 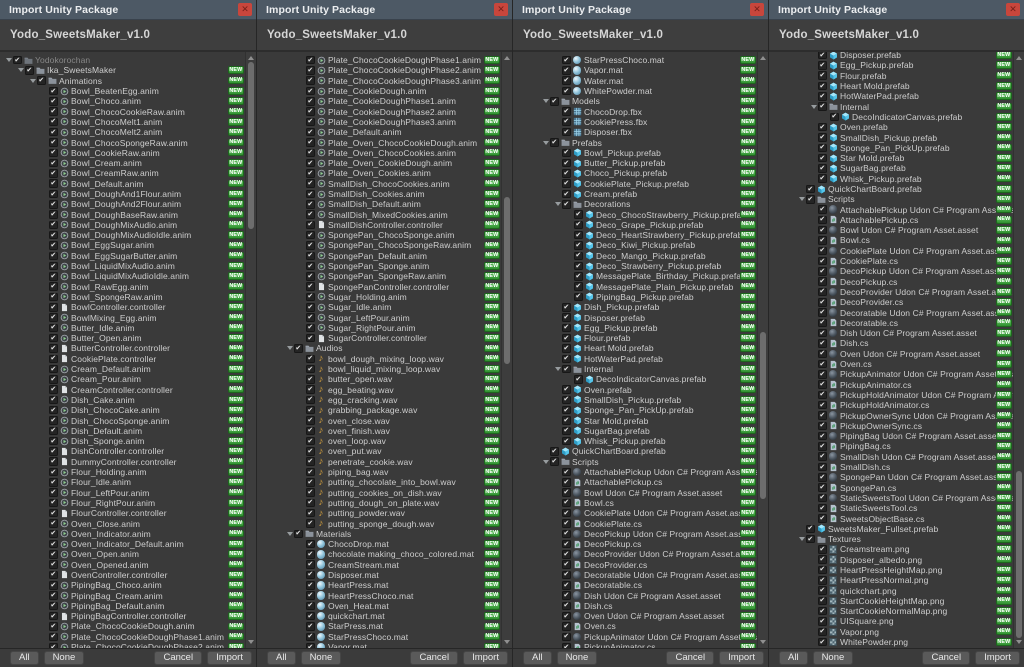 I want to click on tree-item: ✔ ♪ putting_chocolate_into_bowl.wav NEW, so click(x=379, y=482).